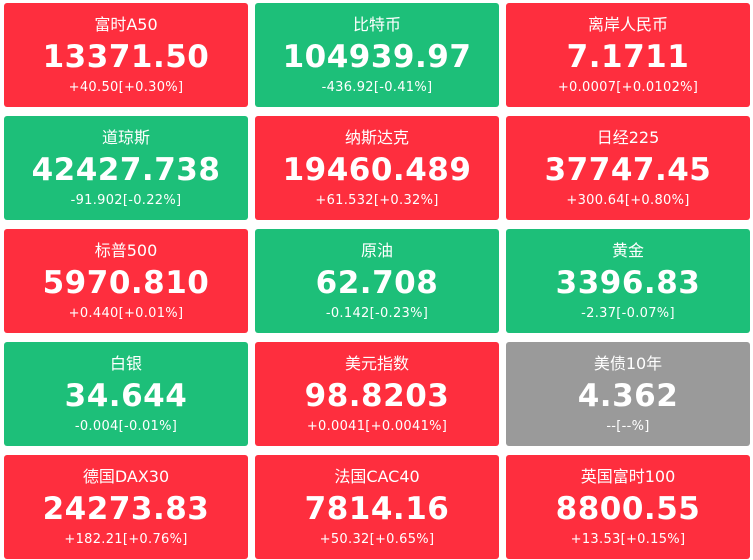  What do you see at coordinates (126, 476) in the screenshot?
I see `tile-name: 德国DAX30` at bounding box center [126, 476].